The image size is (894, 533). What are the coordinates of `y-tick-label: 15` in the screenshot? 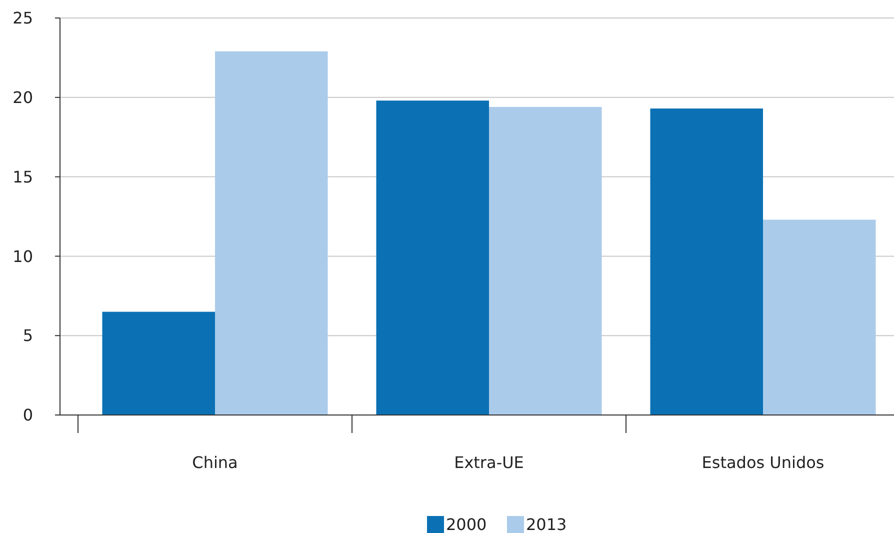 It's located at (22, 176).